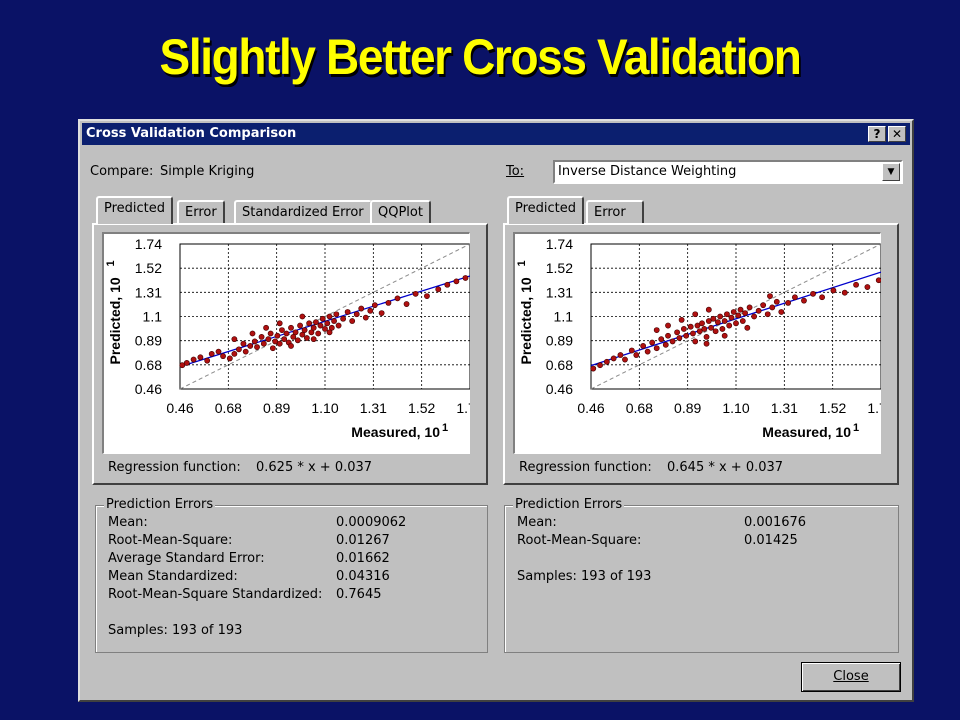  I want to click on help-button: ?, so click(877, 134).